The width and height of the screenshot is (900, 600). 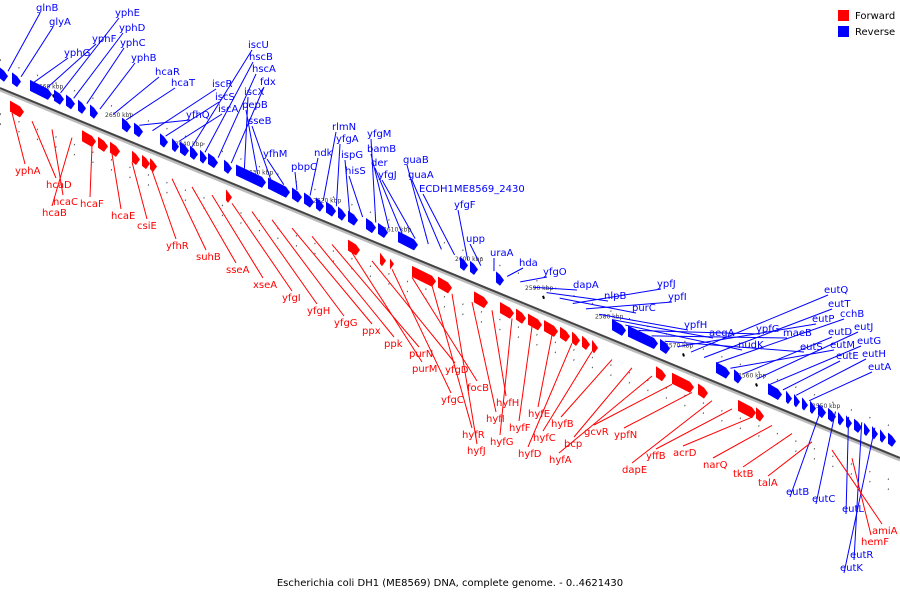 I want to click on gene-label-hscb: hscB, so click(x=261, y=57).